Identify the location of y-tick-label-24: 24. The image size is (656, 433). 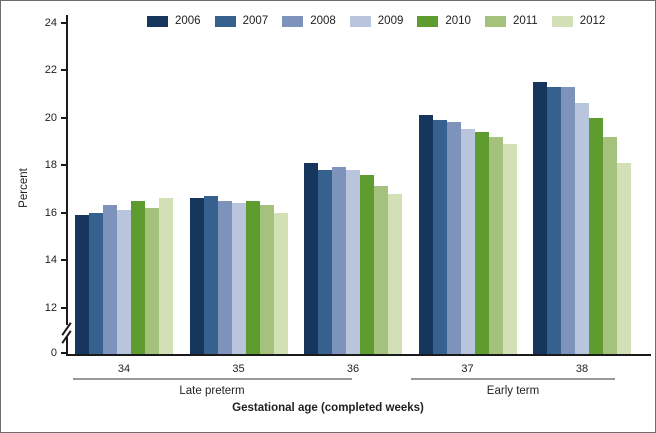
(50, 22).